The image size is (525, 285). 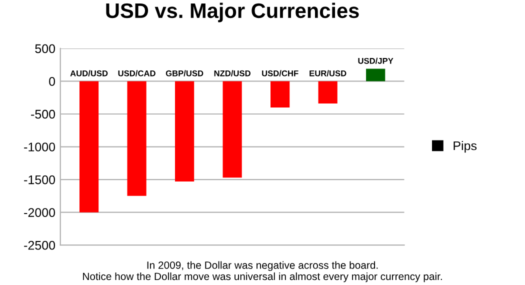 What do you see at coordinates (280, 73) in the screenshot?
I see `x-tick-label: USD/CHF` at bounding box center [280, 73].